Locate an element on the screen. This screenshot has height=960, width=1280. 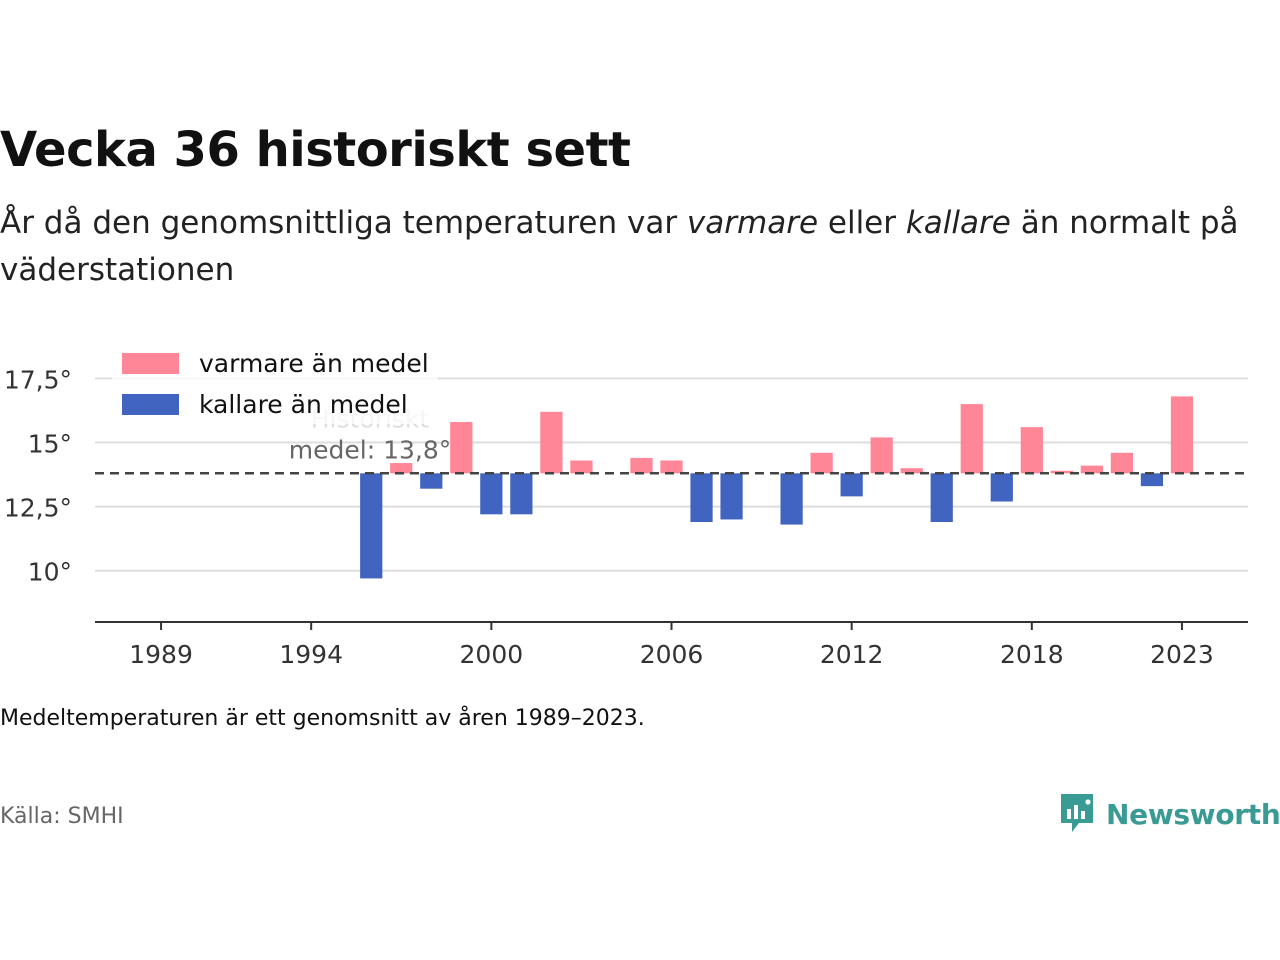
bars is located at coordinates (777, 487).